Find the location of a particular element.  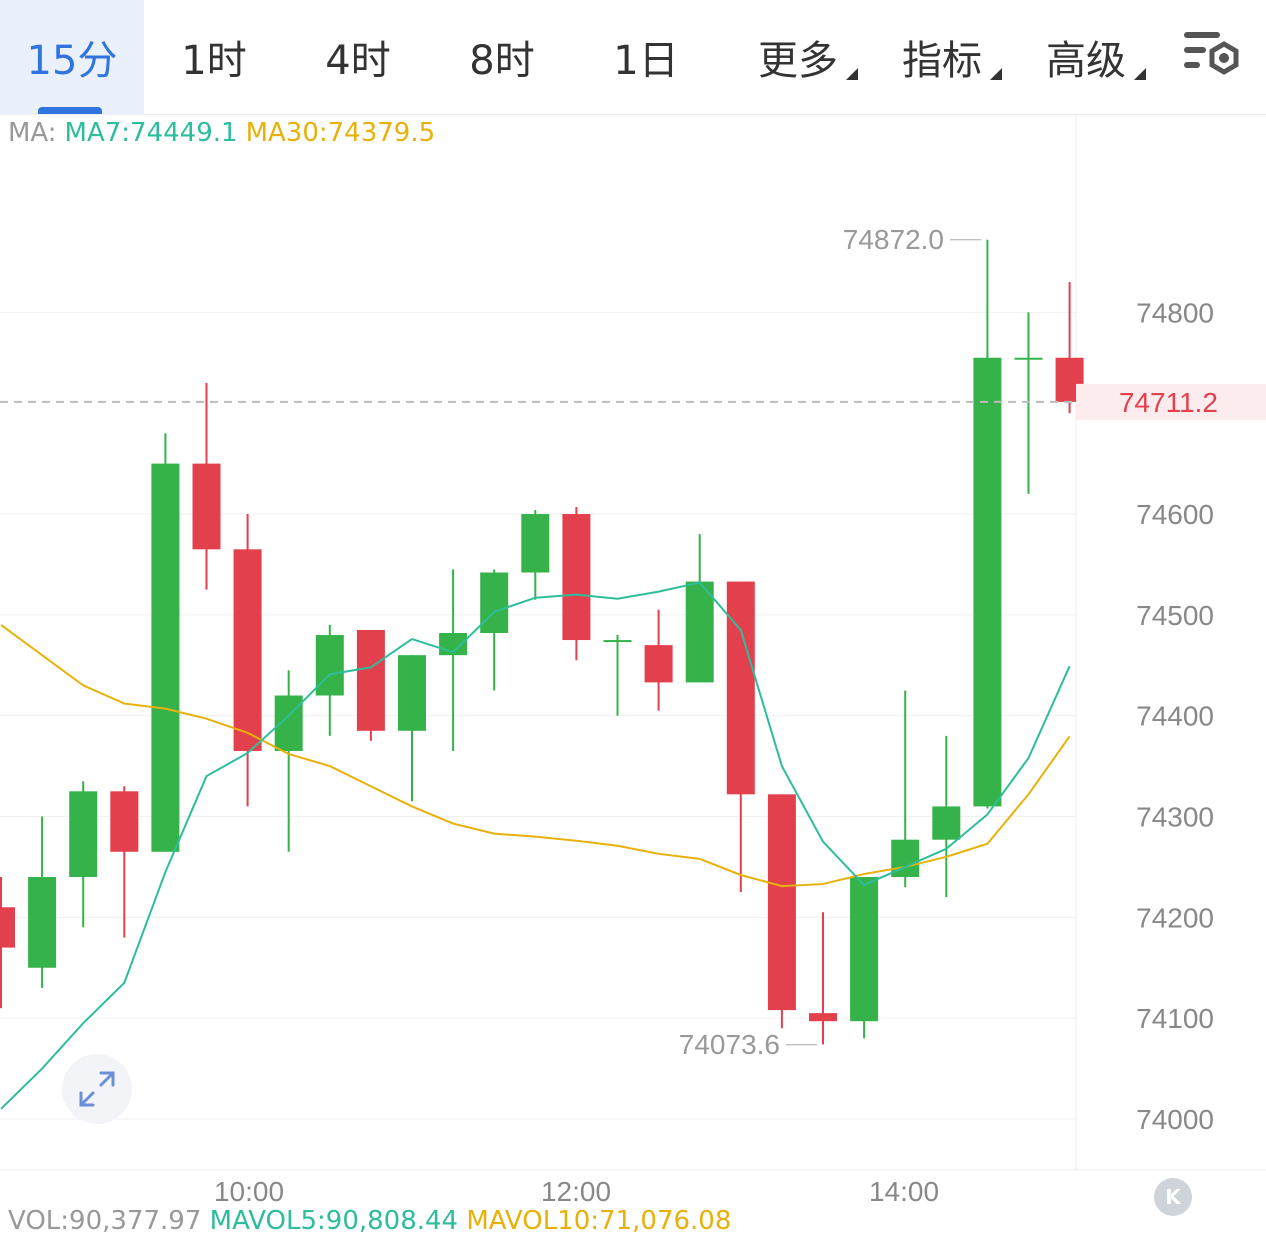

tab-advanced: 高级 is located at coordinates (1086, 57).